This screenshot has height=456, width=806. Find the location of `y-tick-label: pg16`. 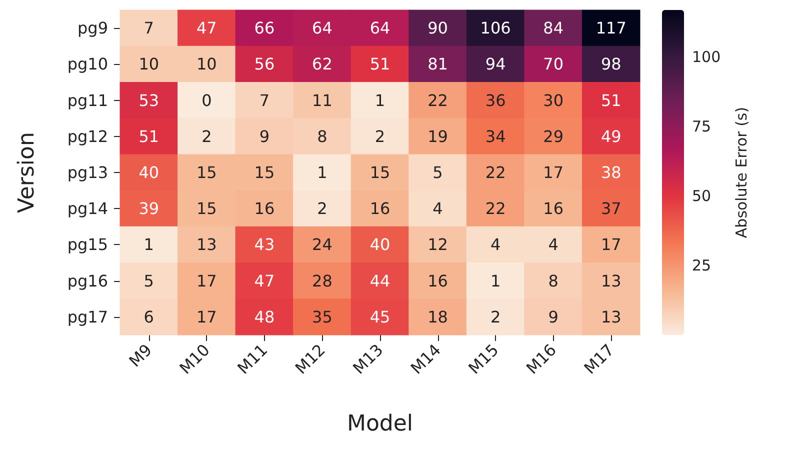

y-tick-label: pg16 is located at coordinates (87, 280).